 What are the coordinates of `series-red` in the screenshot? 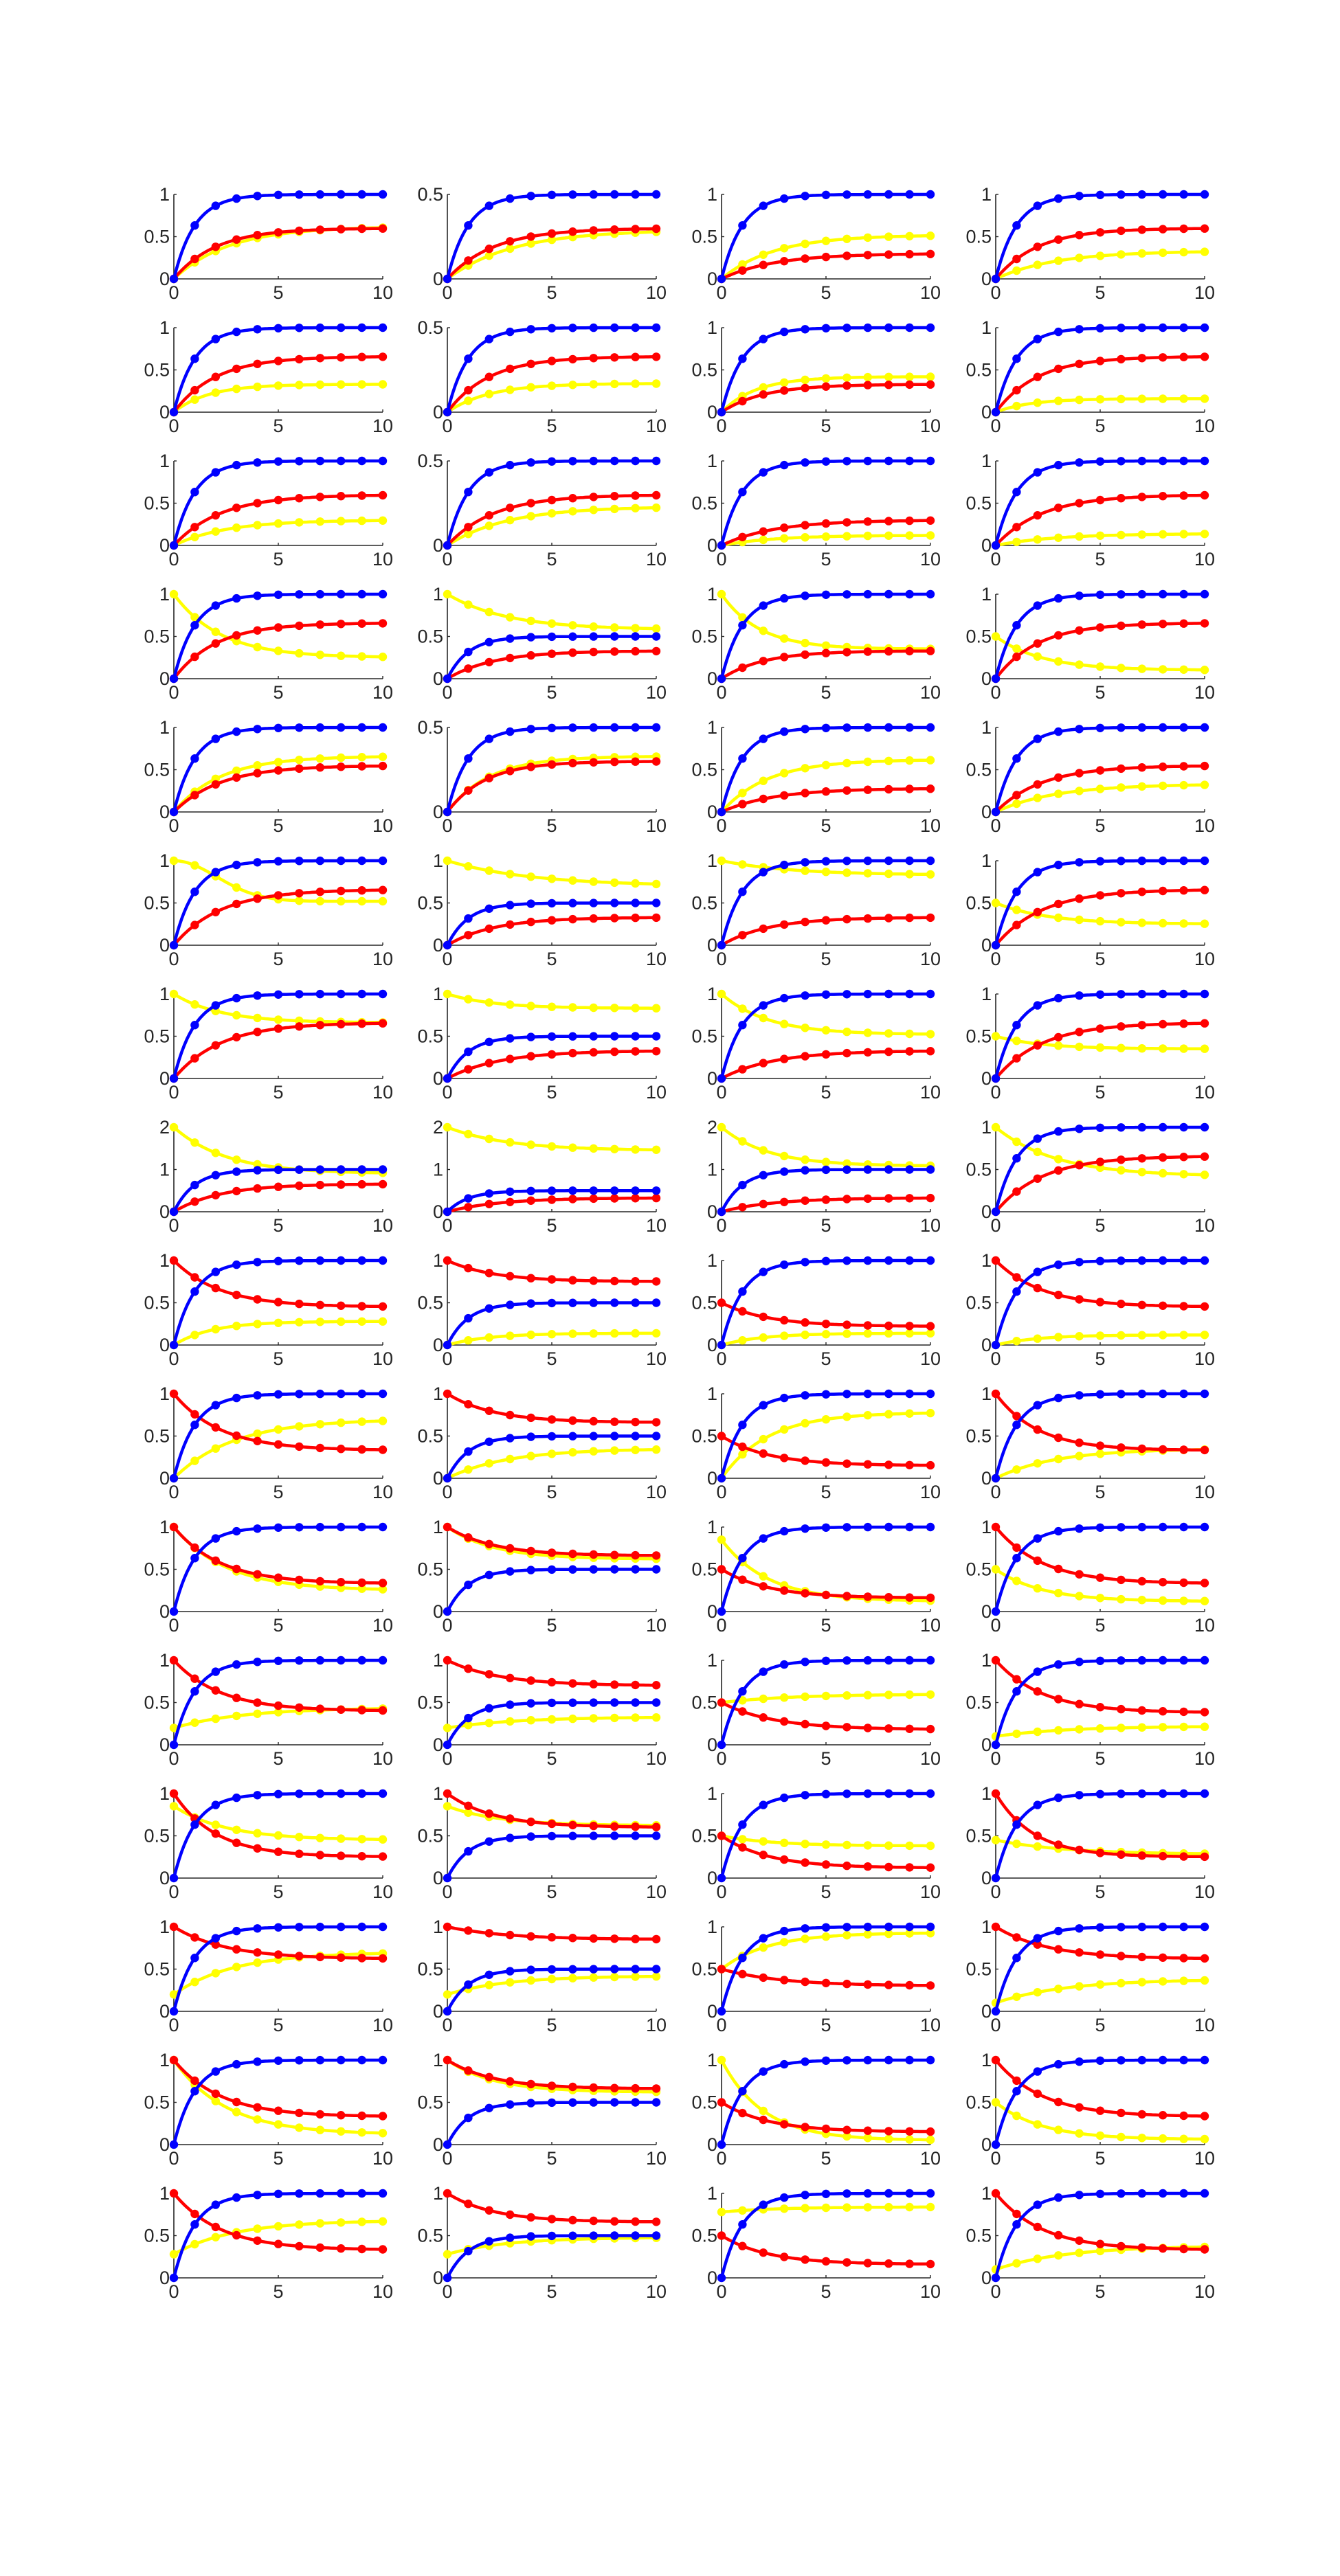 It's located at (278, 254).